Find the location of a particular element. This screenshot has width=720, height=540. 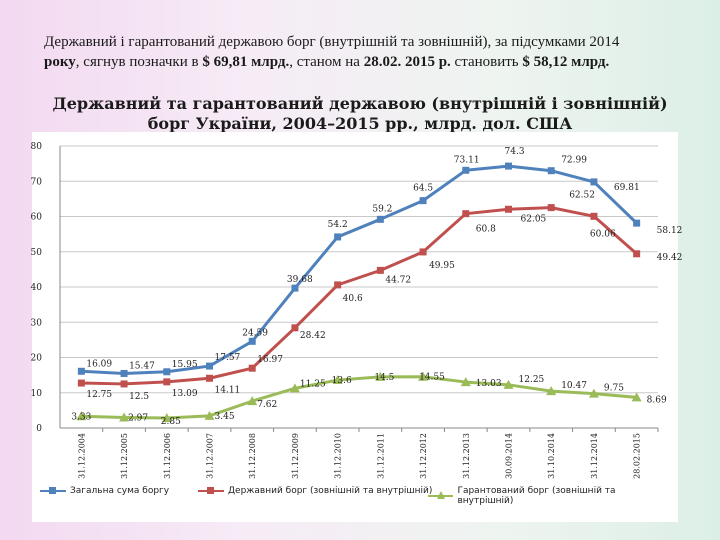

data-label: 8.69 is located at coordinates (657, 400).